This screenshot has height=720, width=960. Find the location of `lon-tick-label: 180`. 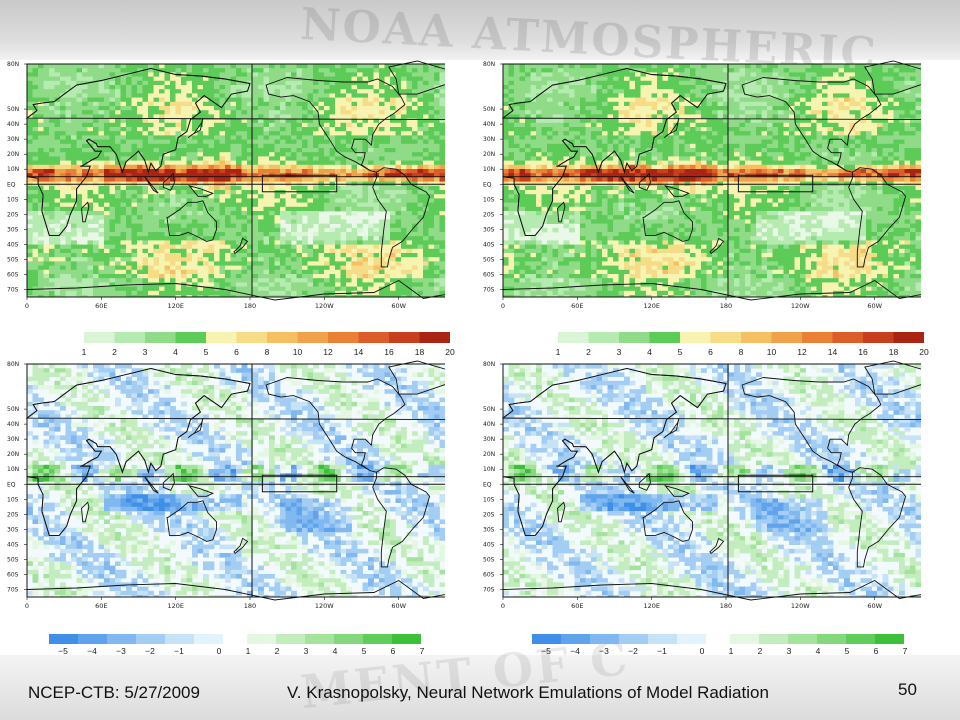

lon-tick-label: 180 is located at coordinates (250, 306).